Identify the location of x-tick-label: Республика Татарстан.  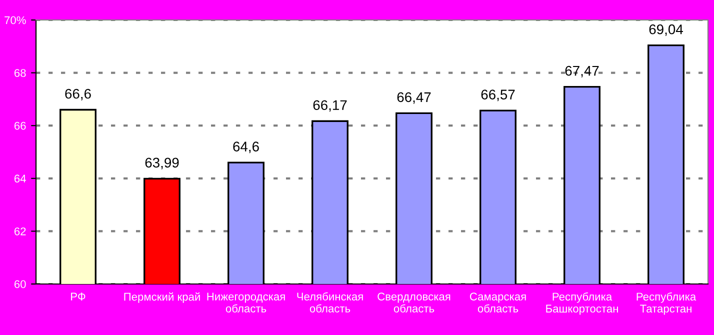
(666, 303).